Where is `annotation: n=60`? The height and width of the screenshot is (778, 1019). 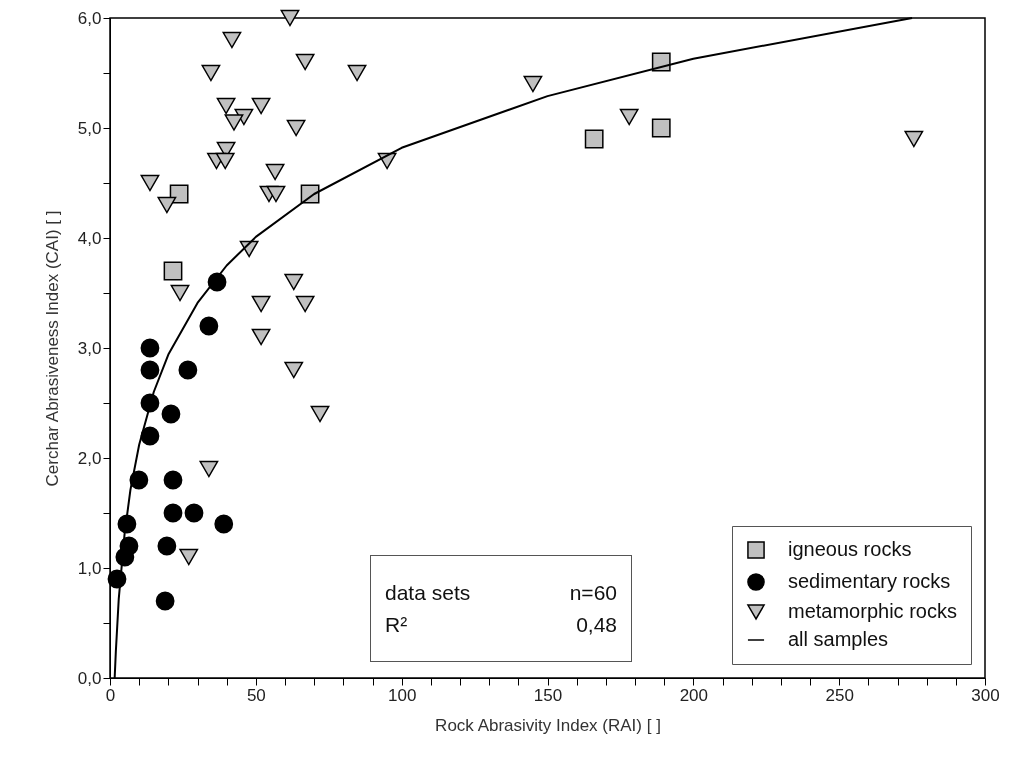 annotation: n=60 is located at coordinates (593, 592).